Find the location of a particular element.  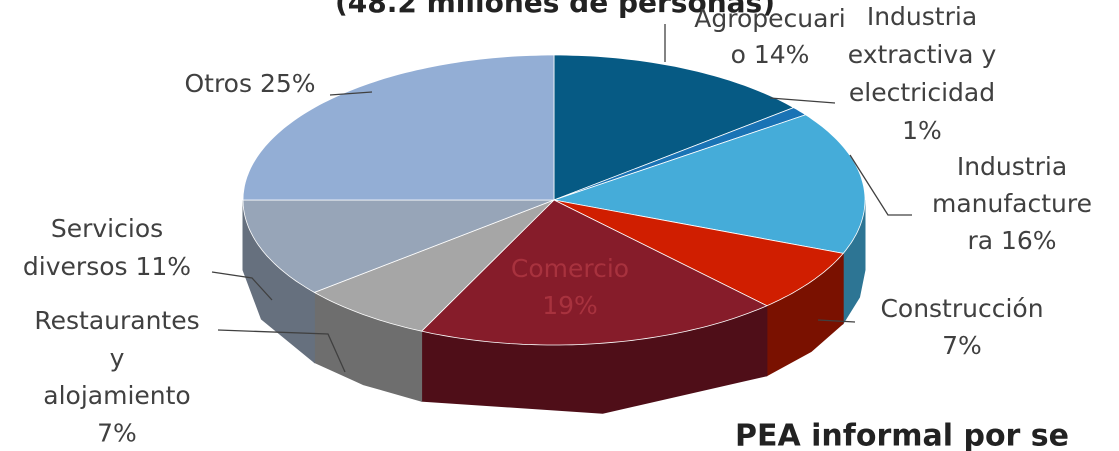

data-label: ra 16% is located at coordinates (1011, 240).